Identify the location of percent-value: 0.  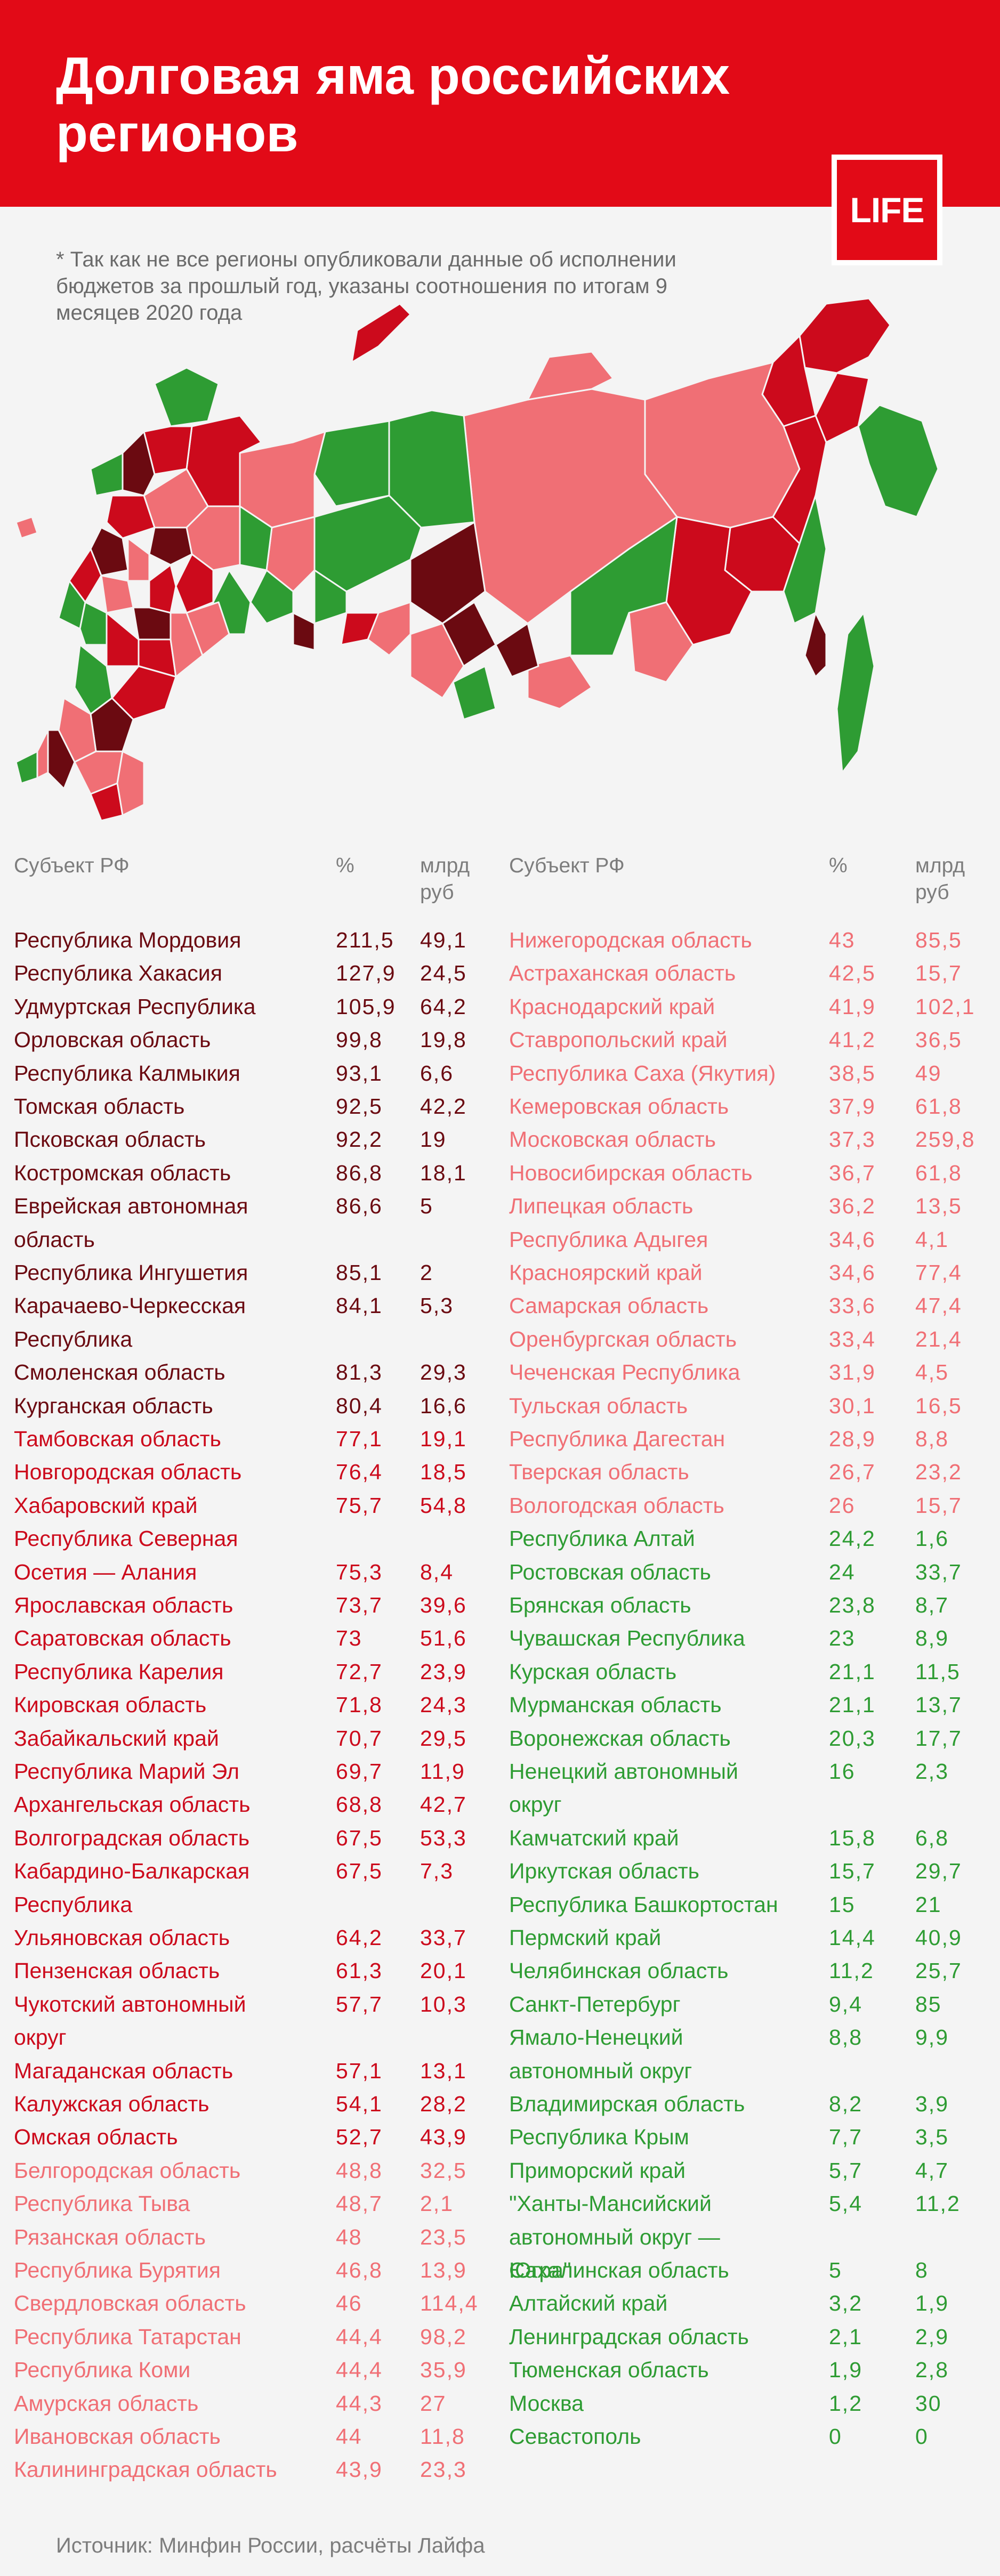
(835, 2436).